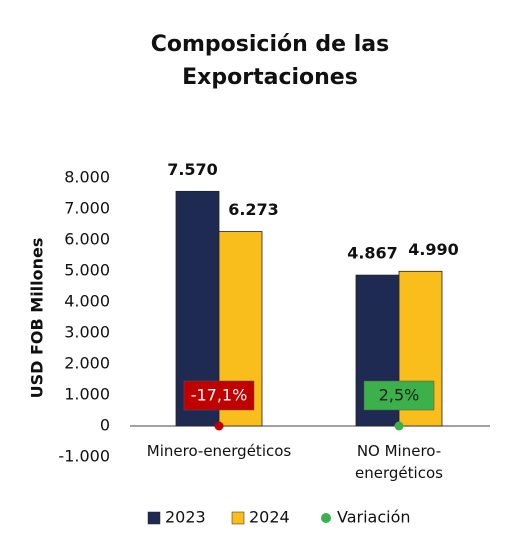  What do you see at coordinates (269, 517) in the screenshot?
I see `legend-label: 2024` at bounding box center [269, 517].